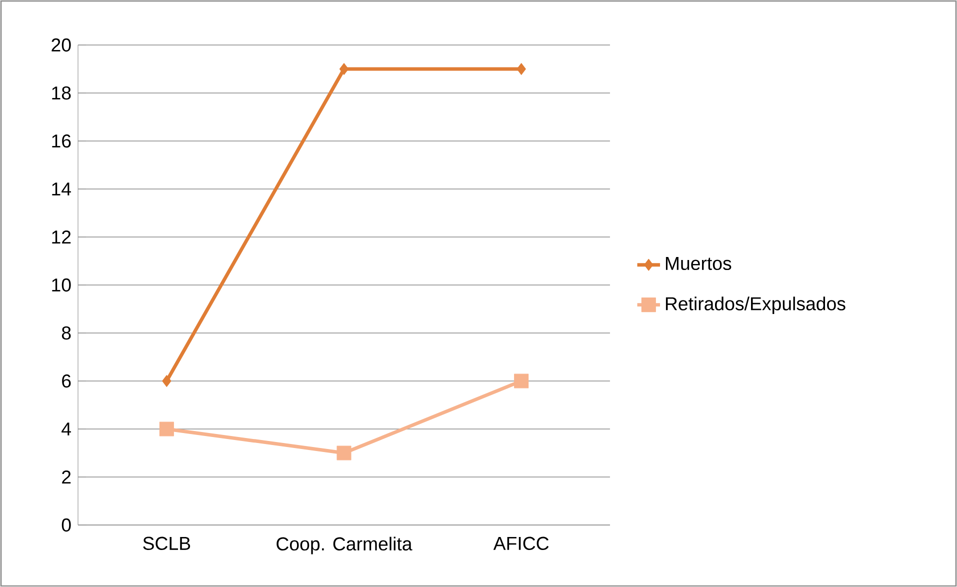 The height and width of the screenshot is (587, 957). Describe the element at coordinates (61, 285) in the screenshot. I see `y-tick-label: 10` at that location.